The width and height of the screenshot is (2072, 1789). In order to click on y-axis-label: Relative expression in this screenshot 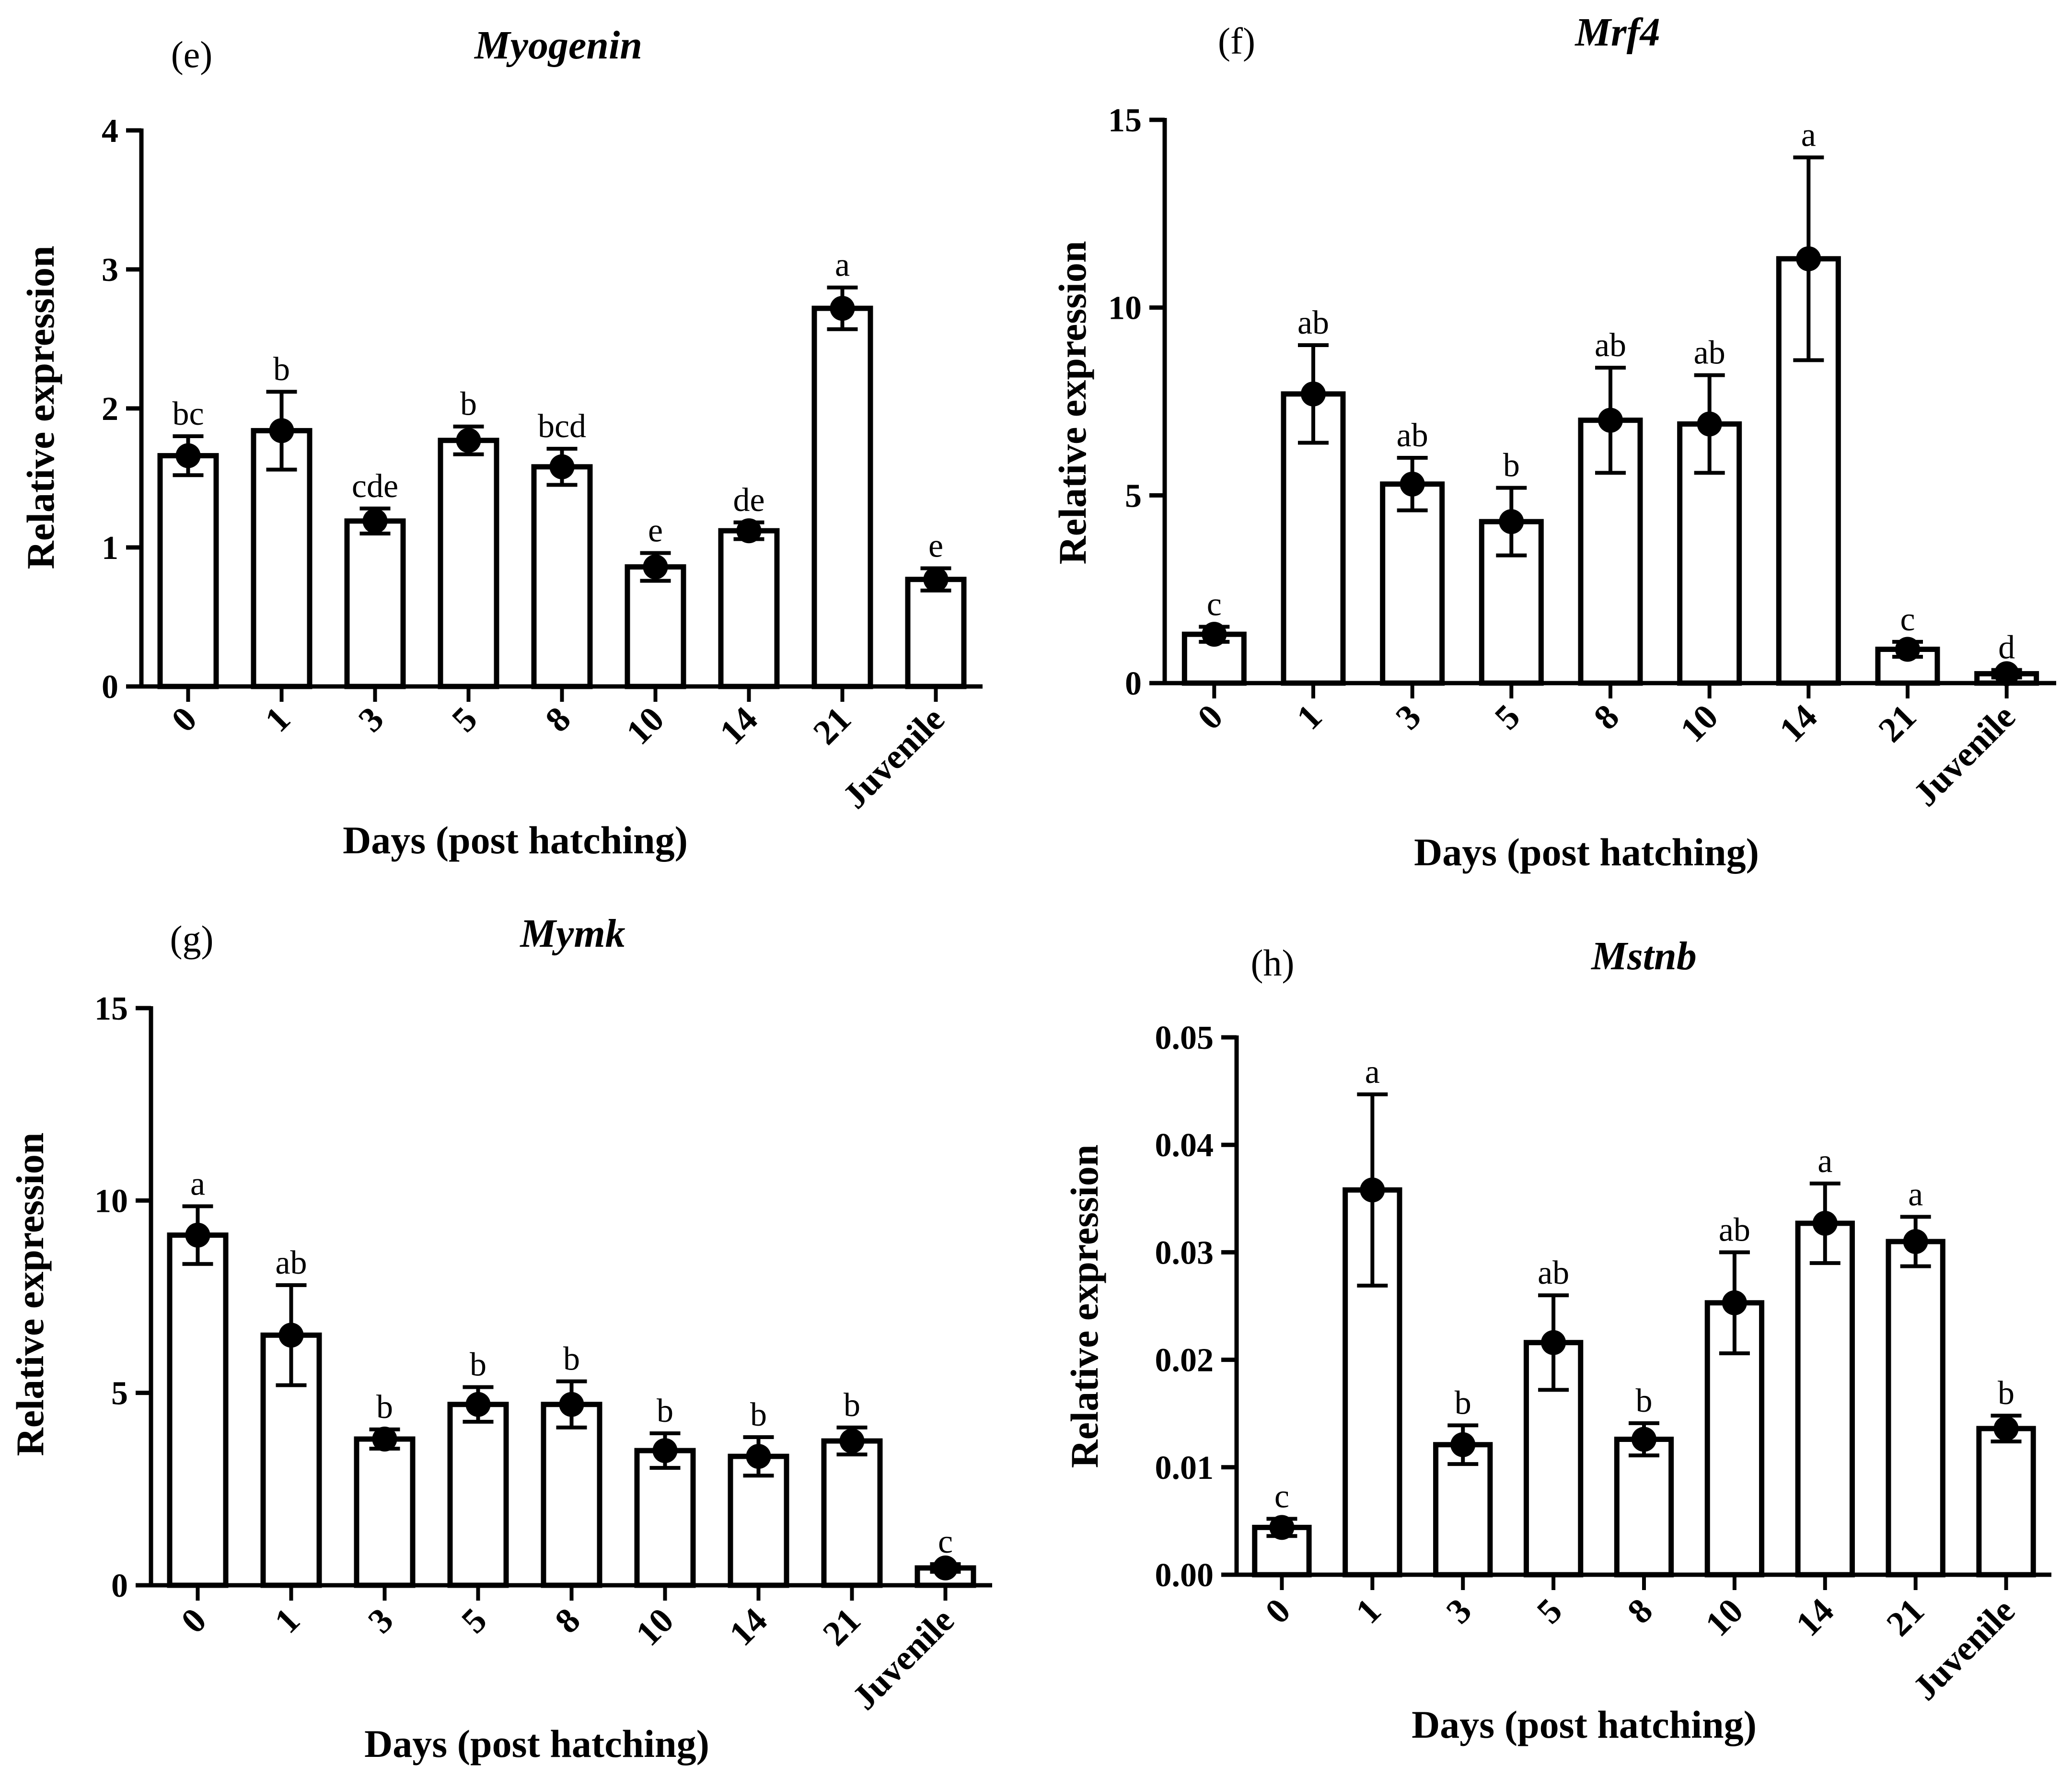, I will do `click(30, 1294)`.